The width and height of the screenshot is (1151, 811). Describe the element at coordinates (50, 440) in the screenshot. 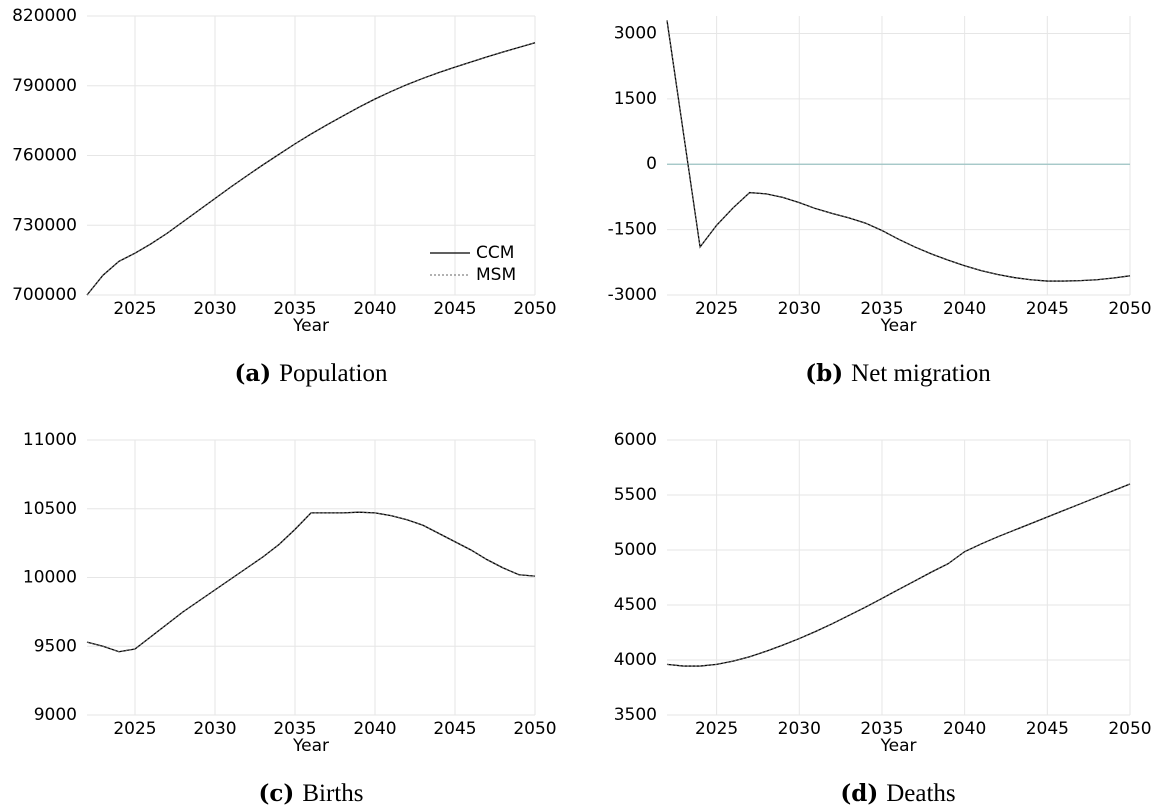

I see `y-tick-label: 11000` at that location.